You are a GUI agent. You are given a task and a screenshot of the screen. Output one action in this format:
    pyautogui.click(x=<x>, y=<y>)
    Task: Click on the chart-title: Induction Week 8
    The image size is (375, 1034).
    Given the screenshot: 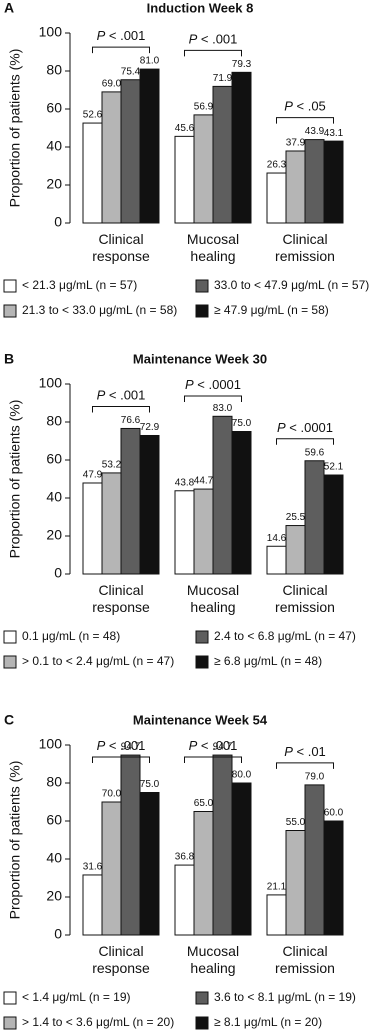 What is the action you would take?
    pyautogui.click(x=200, y=7)
    